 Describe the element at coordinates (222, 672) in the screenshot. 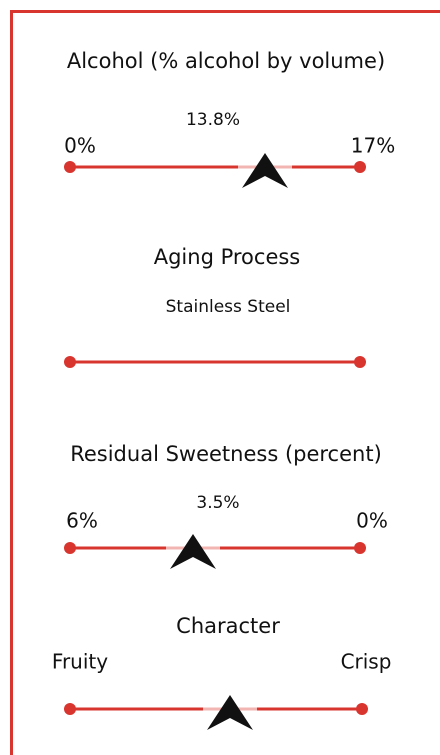

I see `character-section: Character Fruity Crisp` at that location.